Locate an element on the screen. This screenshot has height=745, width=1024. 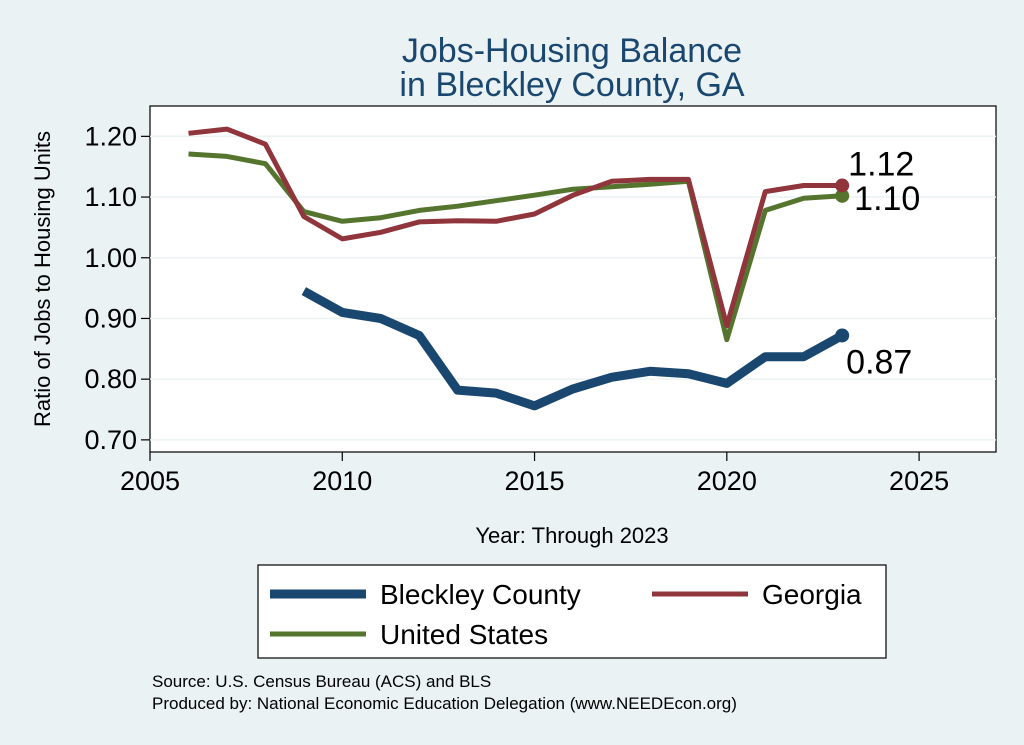
chart-title-line-2: in Bleckley County, GA is located at coordinates (572, 85).